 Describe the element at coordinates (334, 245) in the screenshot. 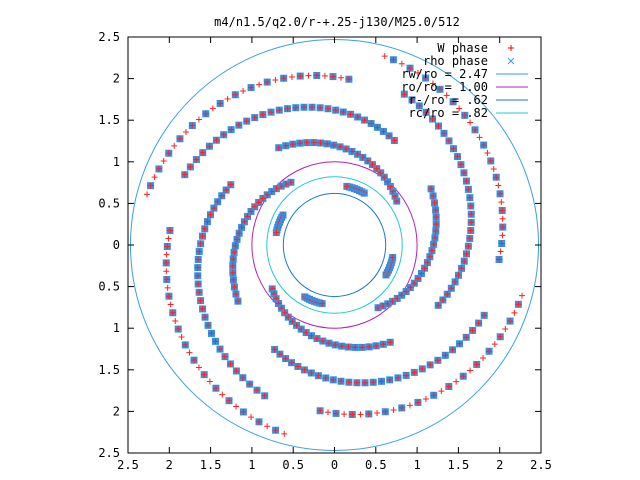

I see `circle-ro` at that location.